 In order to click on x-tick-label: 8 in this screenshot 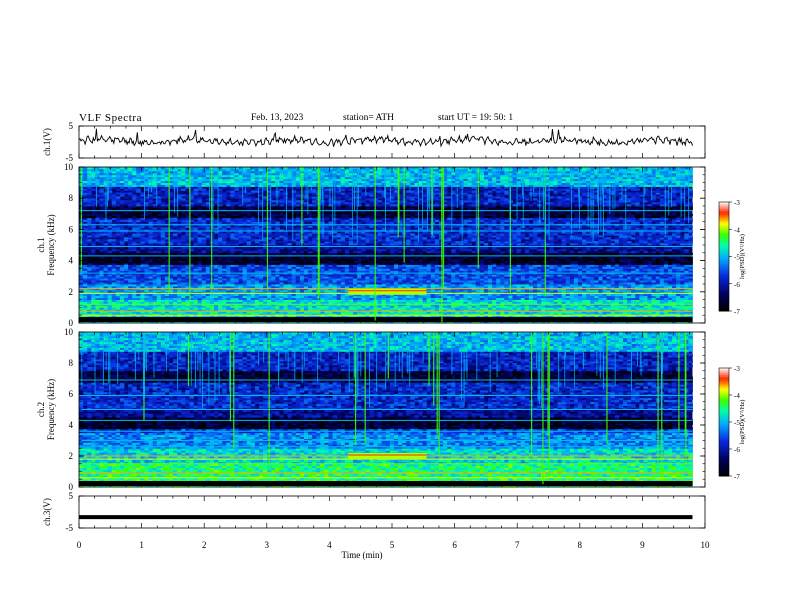, I will do `click(580, 545)`.